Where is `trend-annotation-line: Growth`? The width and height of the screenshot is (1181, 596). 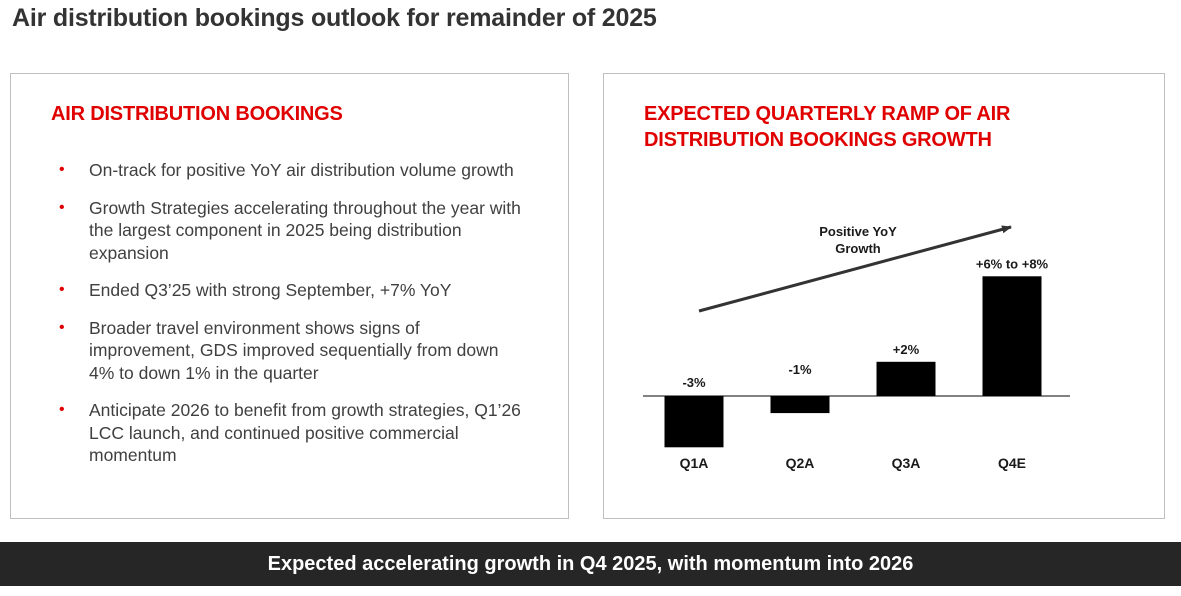
trend-annotation-line: Growth is located at coordinates (858, 248).